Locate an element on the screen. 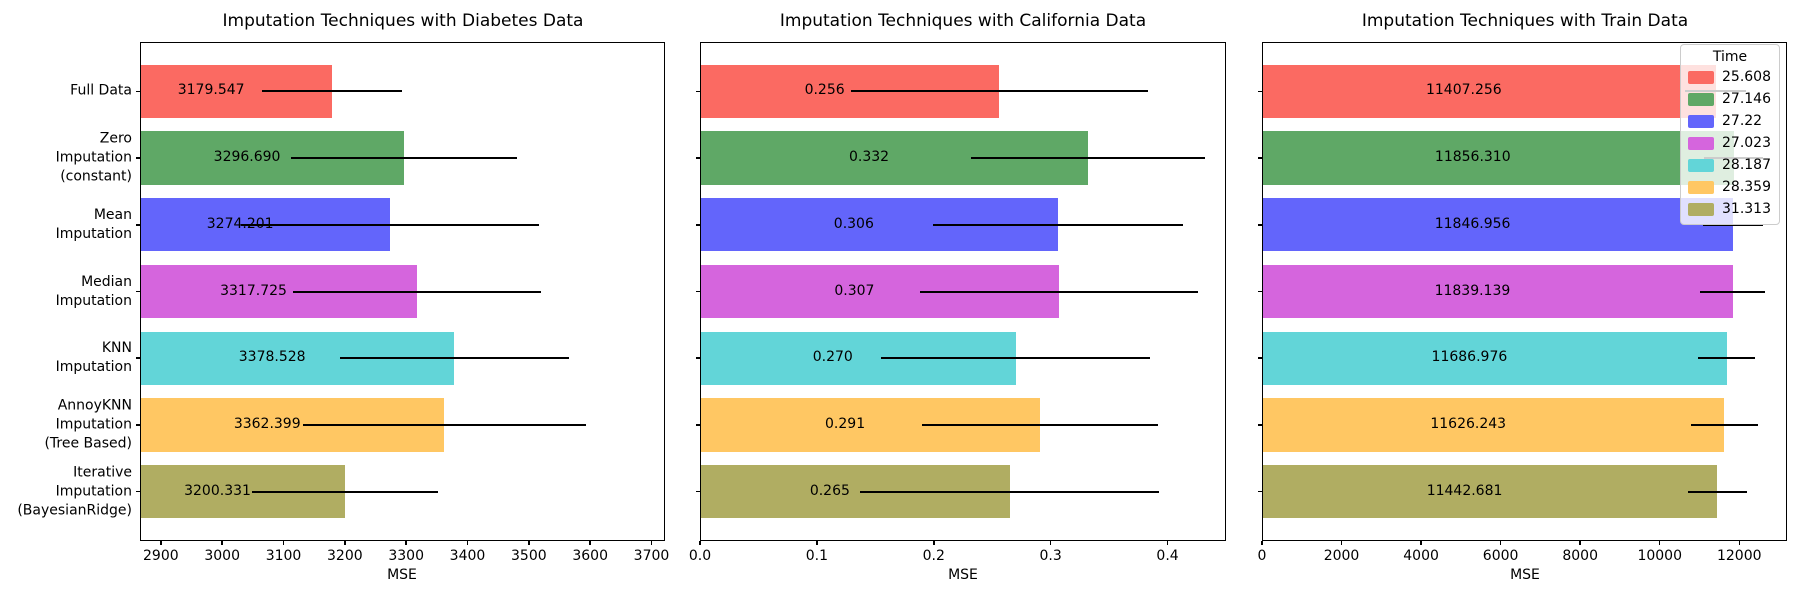 The width and height of the screenshot is (1800, 600). x-tick-label: 3400 is located at coordinates (467, 556).